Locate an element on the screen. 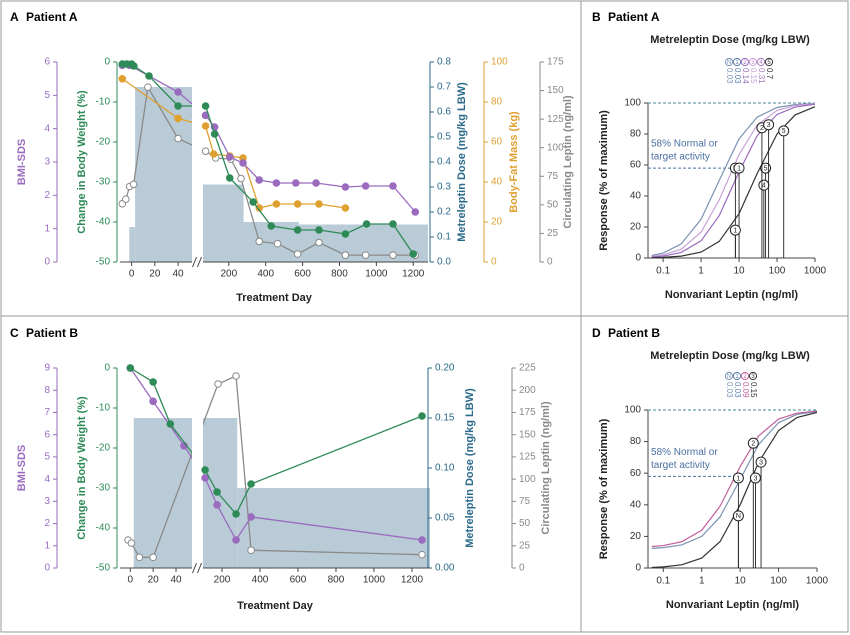 This screenshot has width=850, height=635. y-tick-label: 7 is located at coordinates (47, 412).